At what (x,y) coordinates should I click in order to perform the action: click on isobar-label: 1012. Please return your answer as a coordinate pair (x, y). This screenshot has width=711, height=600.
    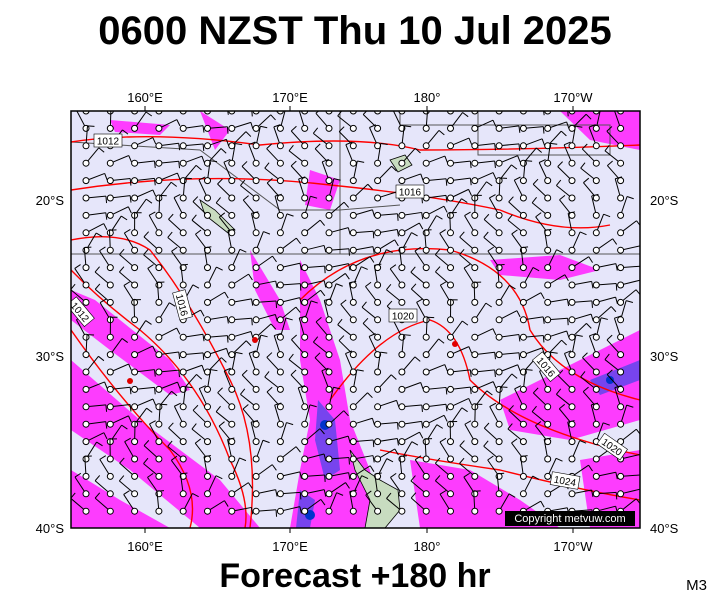
    Looking at the image, I should click on (108, 142).